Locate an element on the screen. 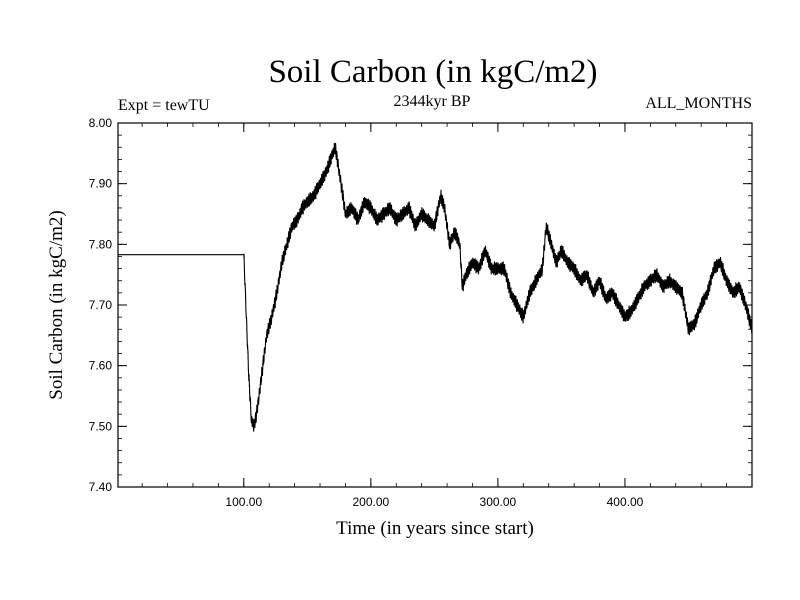 The image size is (800, 600). x-tick-label: 300.00 is located at coordinates (498, 502).